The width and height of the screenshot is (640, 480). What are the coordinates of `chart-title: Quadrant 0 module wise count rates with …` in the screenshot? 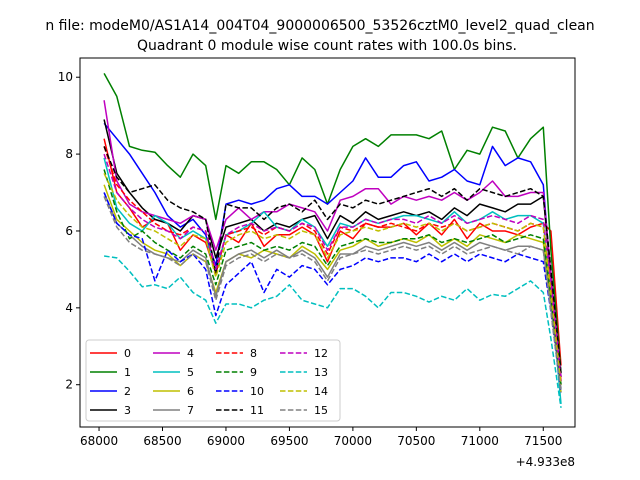 It's located at (327, 46).